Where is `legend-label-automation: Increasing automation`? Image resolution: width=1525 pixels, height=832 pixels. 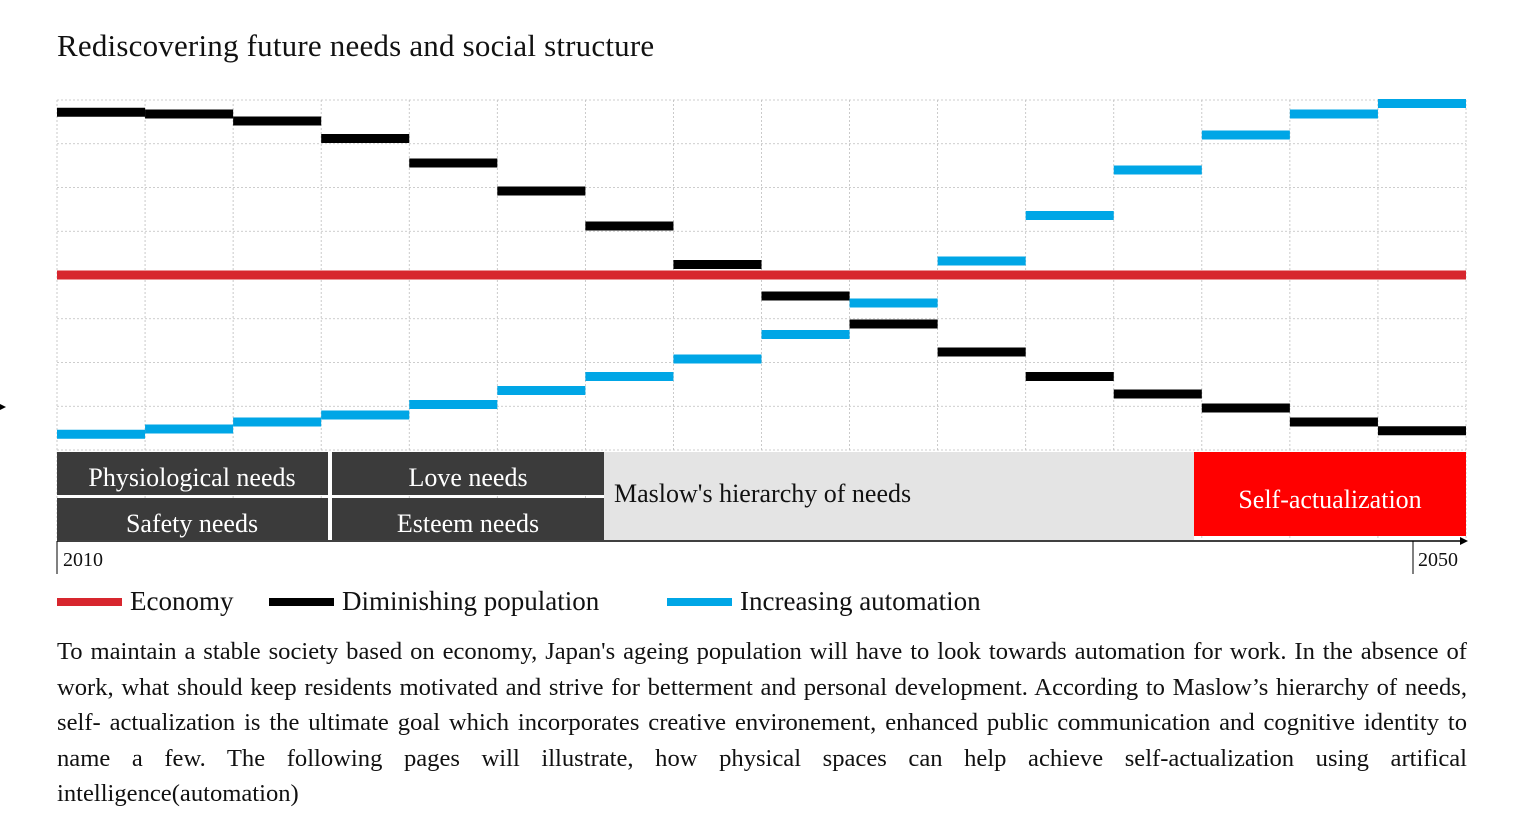
legend-label-automation: Increasing automation is located at coordinates (860, 601).